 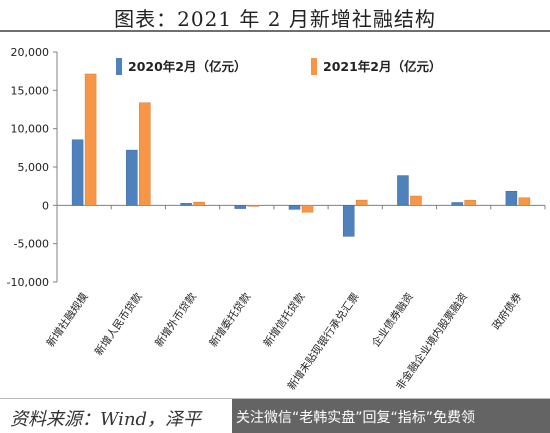 I want to click on x-category-label: 新增信托贷款, so click(x=284, y=319).